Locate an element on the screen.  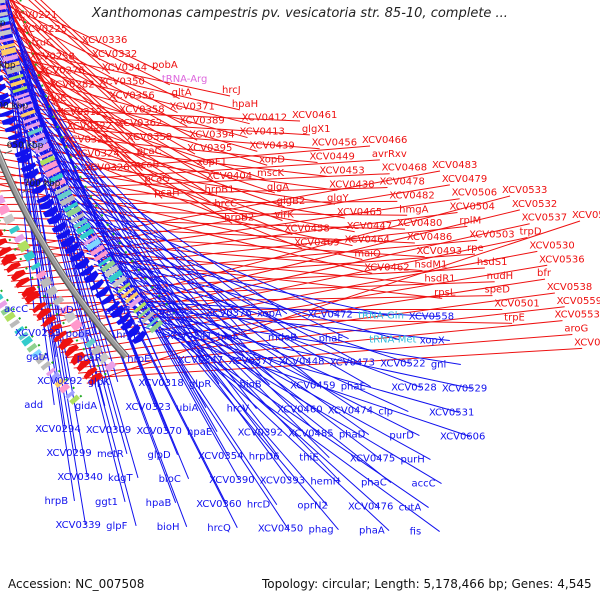
reverse-gene-label: purD is located at coordinates (401, 436).